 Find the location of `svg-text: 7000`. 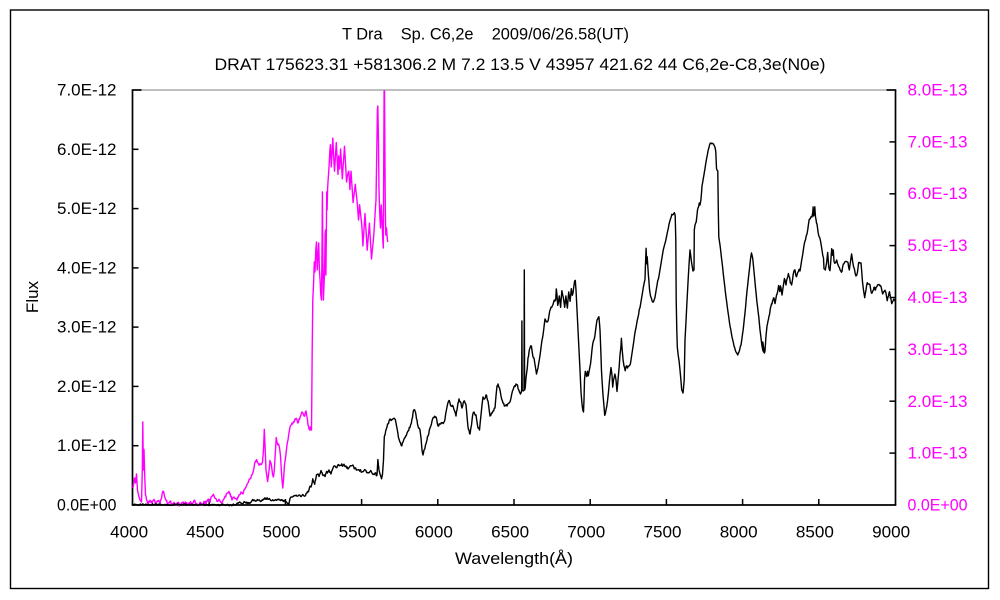

svg-text: 7000 is located at coordinates (586, 532).